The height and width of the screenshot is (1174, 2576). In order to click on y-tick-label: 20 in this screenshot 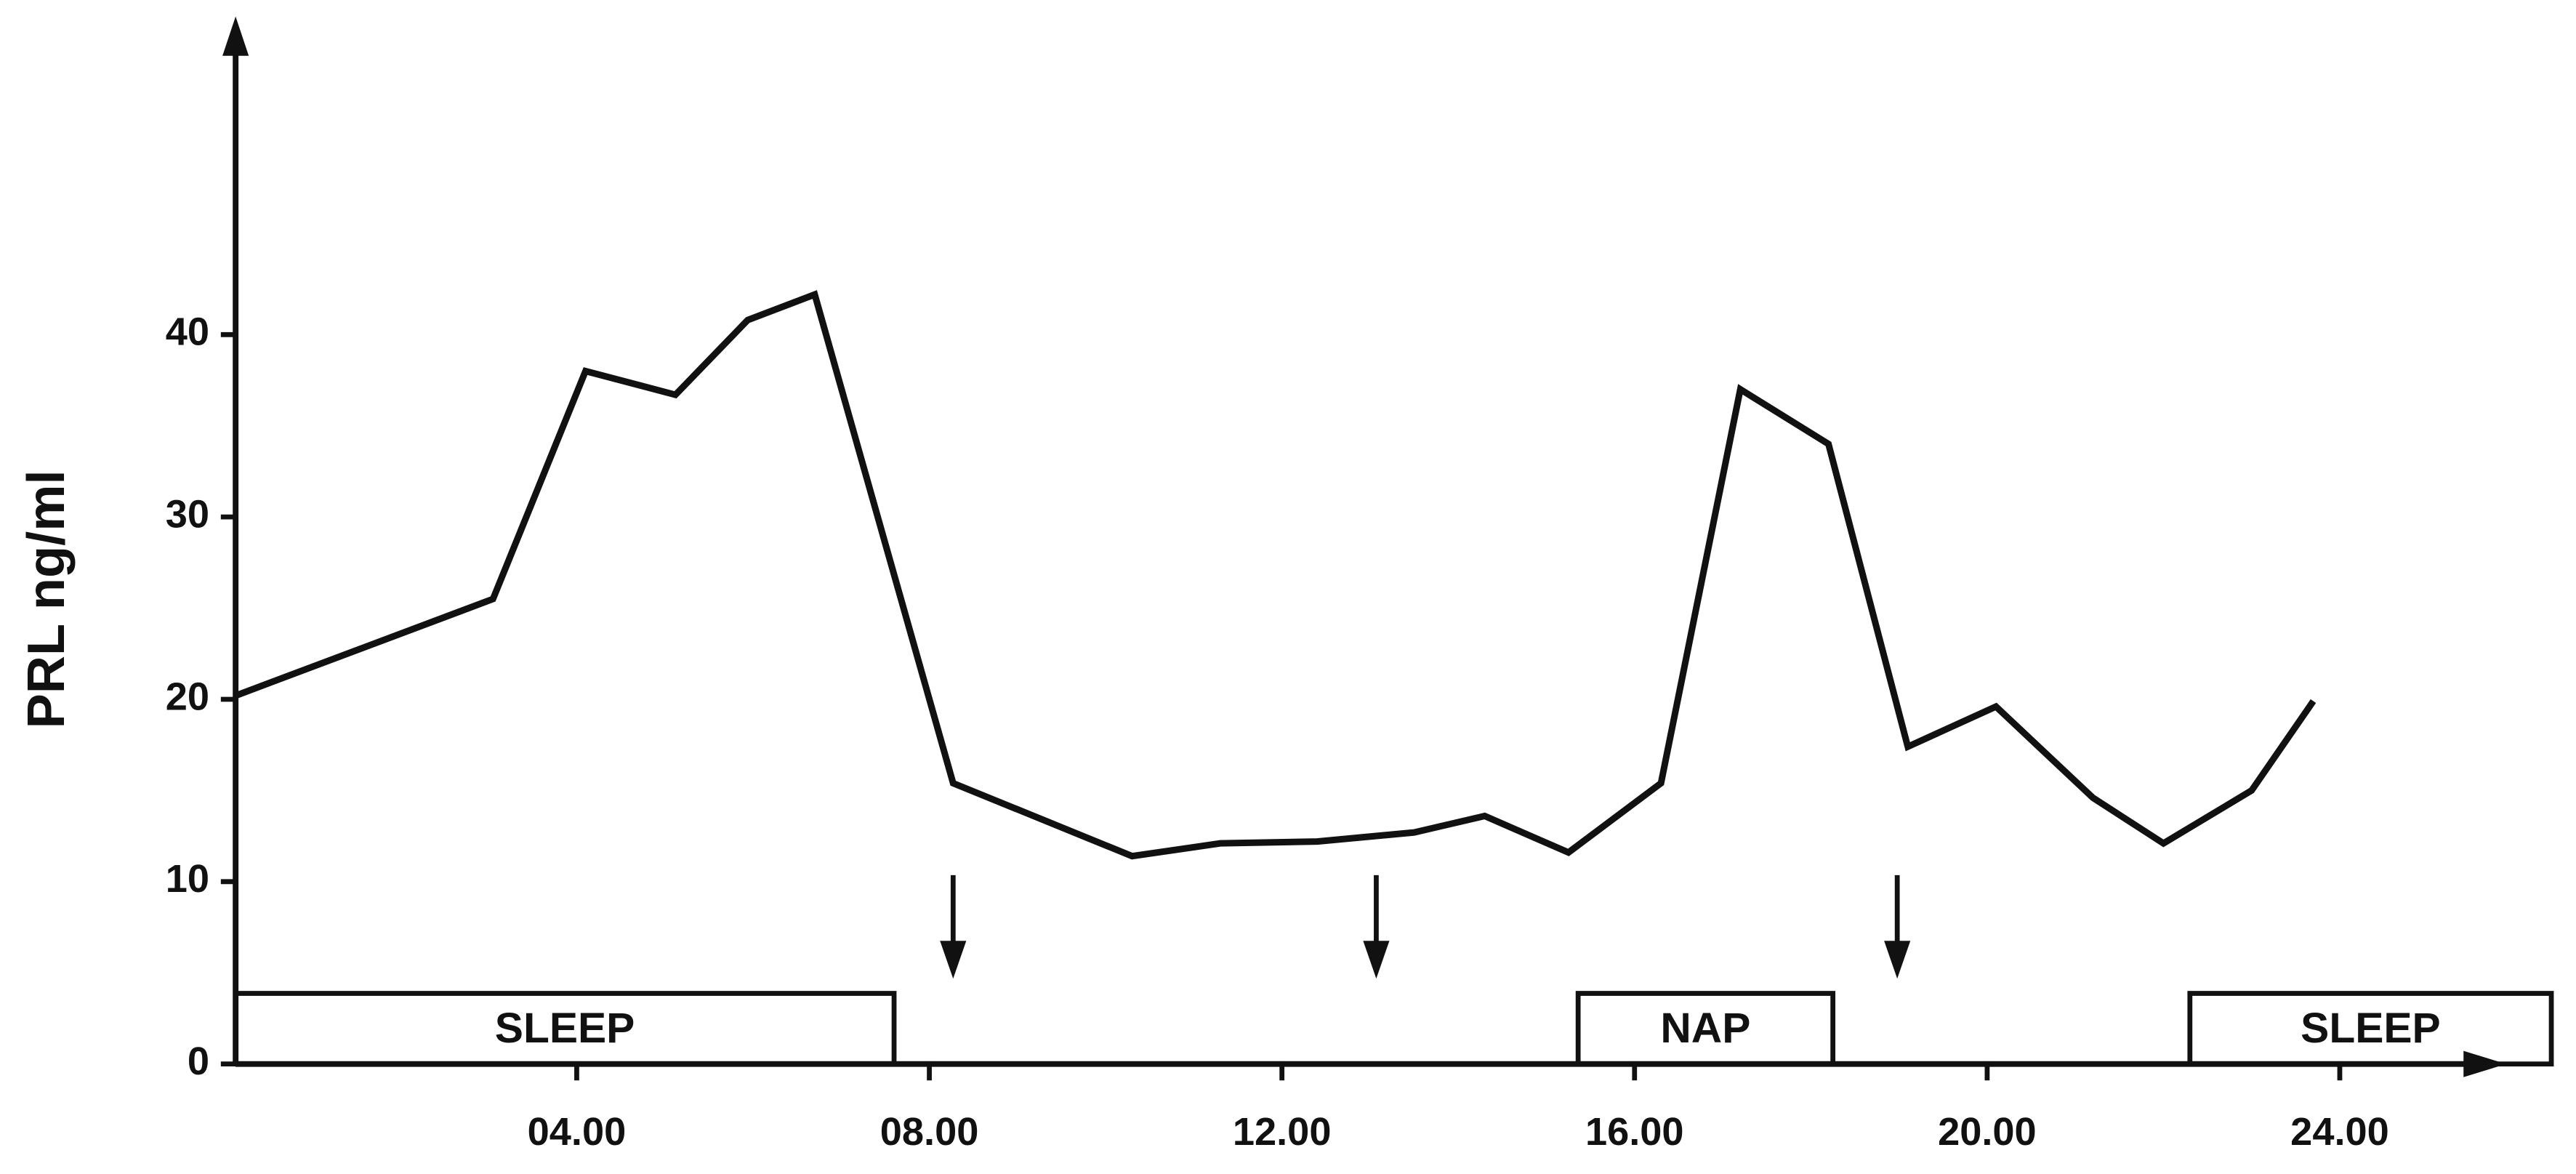, I will do `click(187, 696)`.